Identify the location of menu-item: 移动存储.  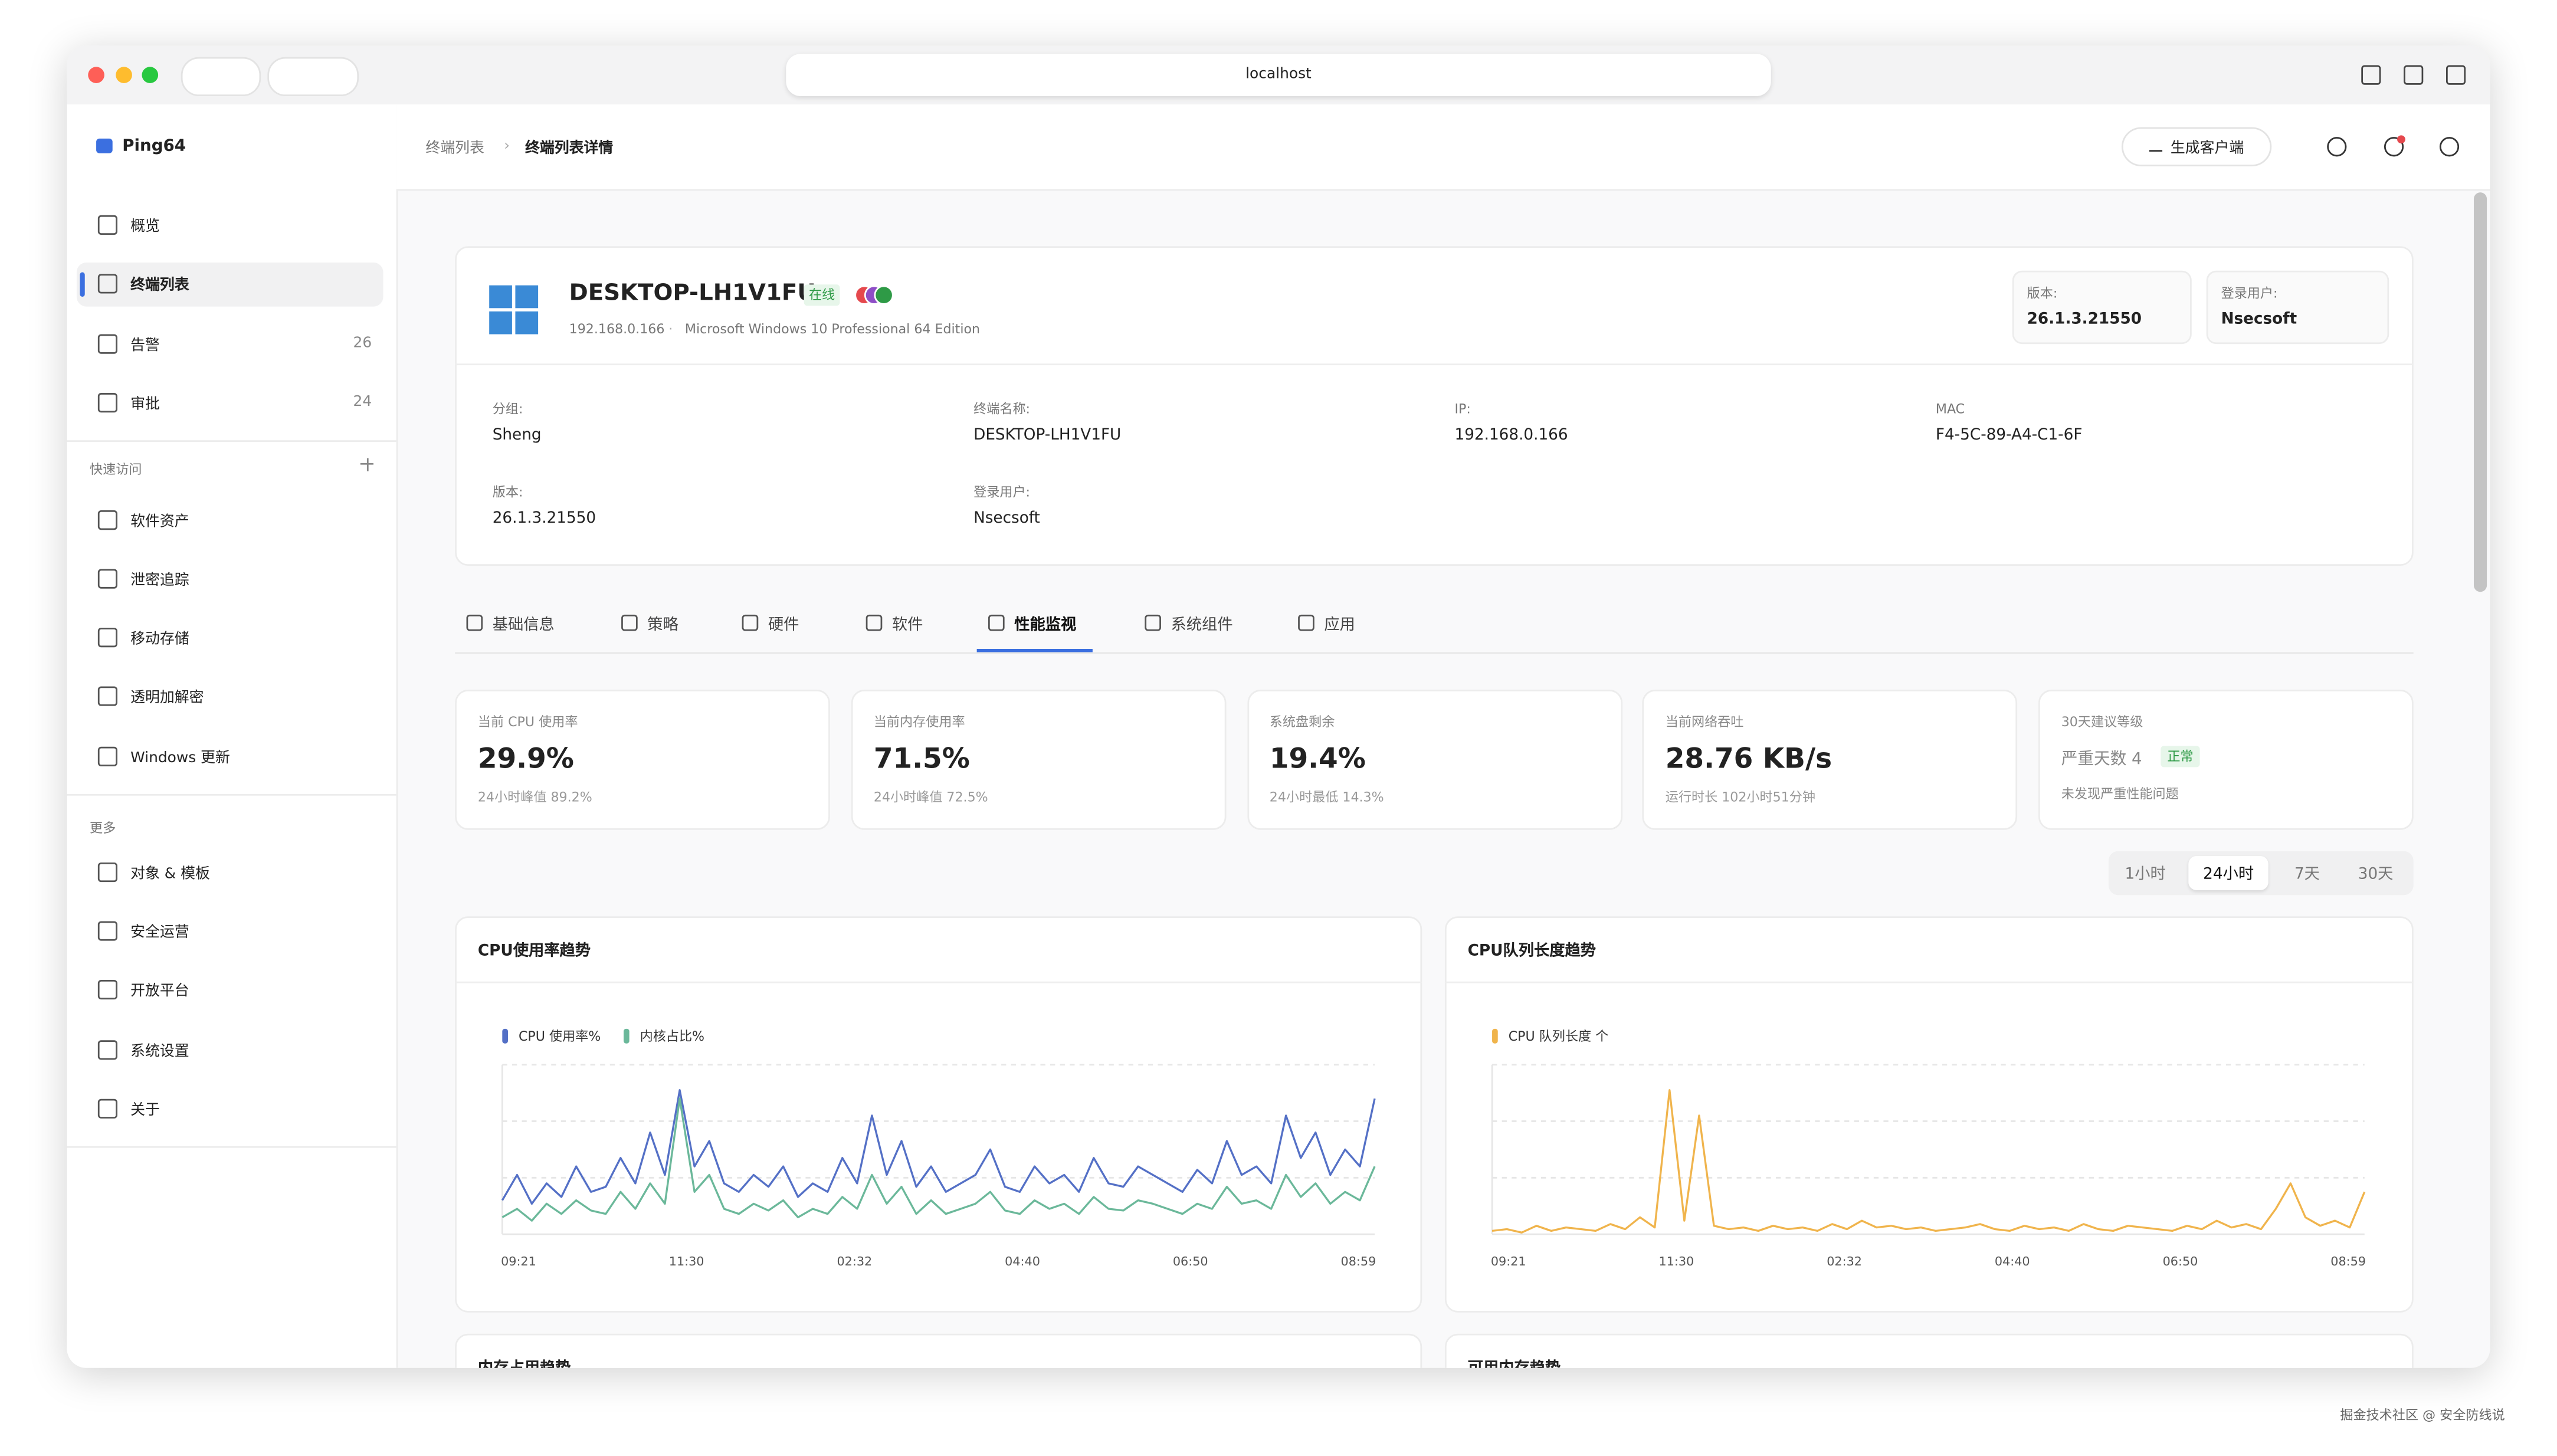
(160, 639).